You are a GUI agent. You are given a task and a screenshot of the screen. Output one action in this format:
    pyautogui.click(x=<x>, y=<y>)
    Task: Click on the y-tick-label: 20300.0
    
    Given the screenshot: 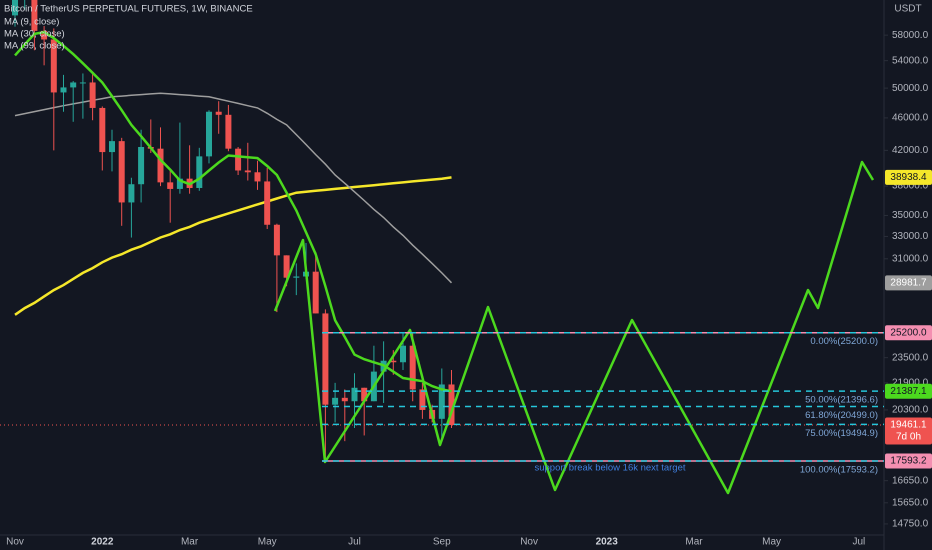 What is the action you would take?
    pyautogui.click(x=910, y=410)
    